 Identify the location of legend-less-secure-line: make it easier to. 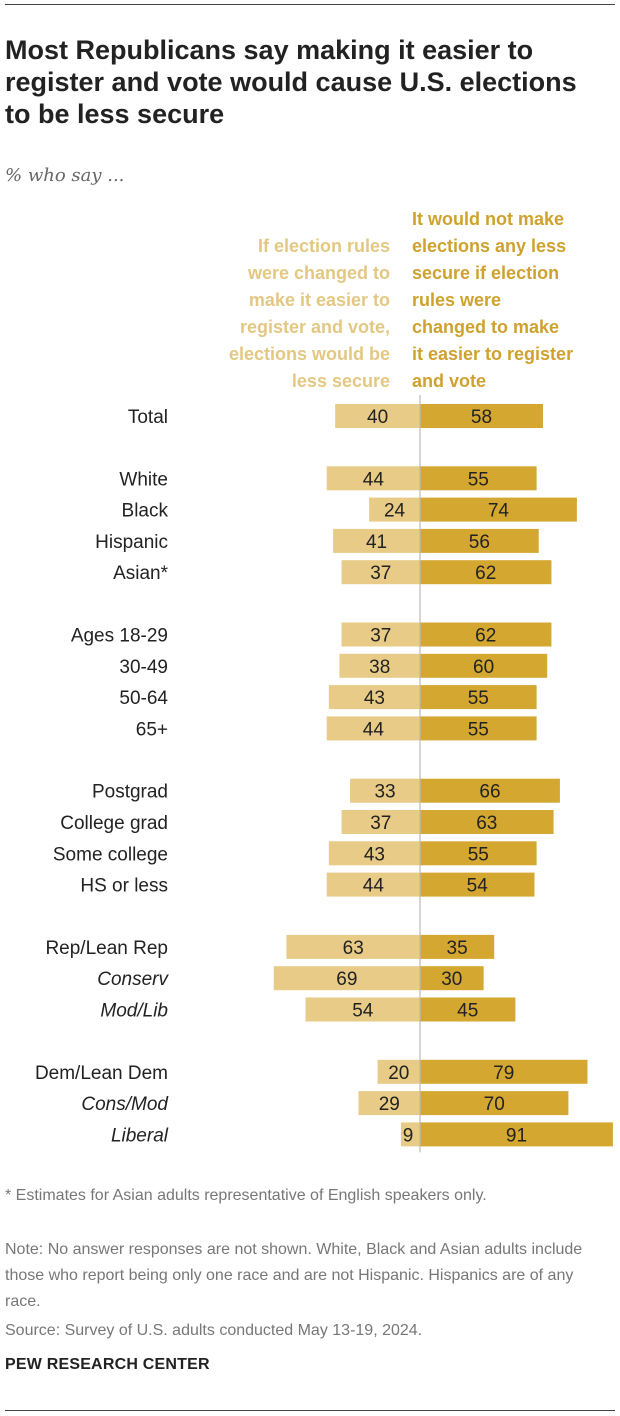
(319, 300).